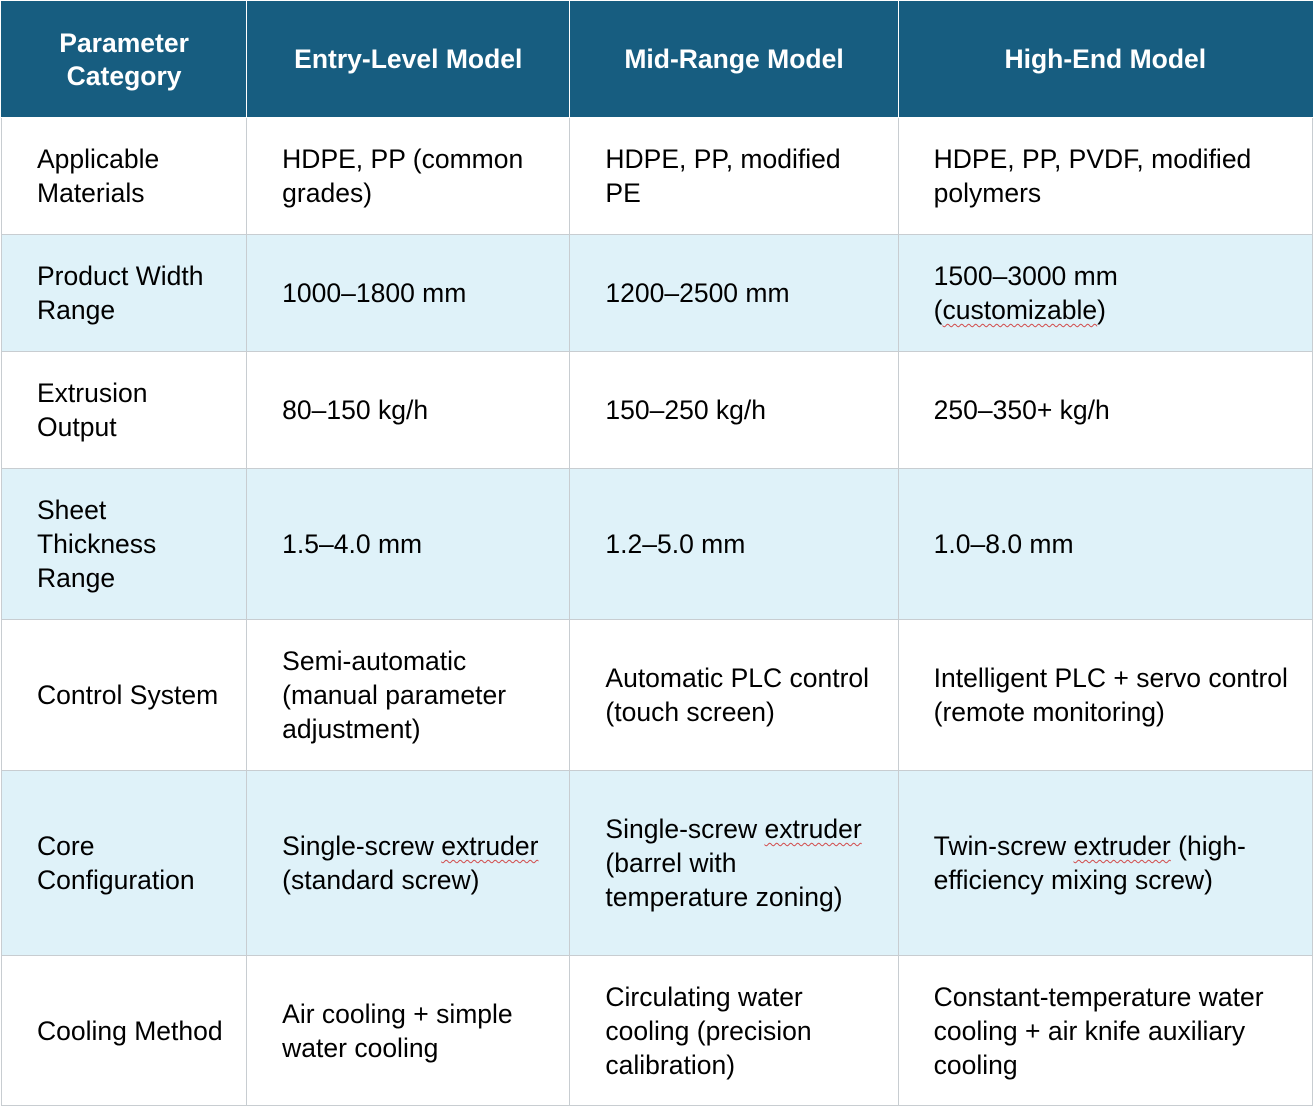 The width and height of the screenshot is (1314, 1108). I want to click on high-end-cell: 1.0–8.0 mm, so click(1105, 544).